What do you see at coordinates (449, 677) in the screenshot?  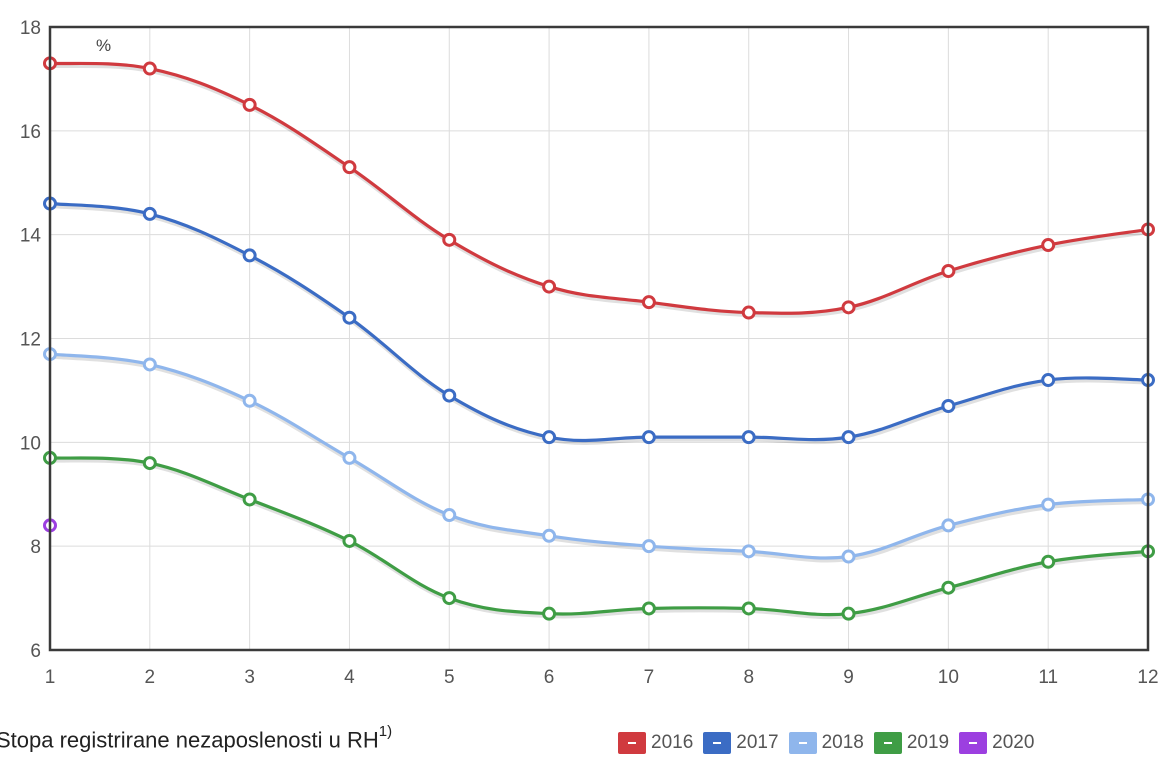 I see `x-tick-label-5: 5` at bounding box center [449, 677].